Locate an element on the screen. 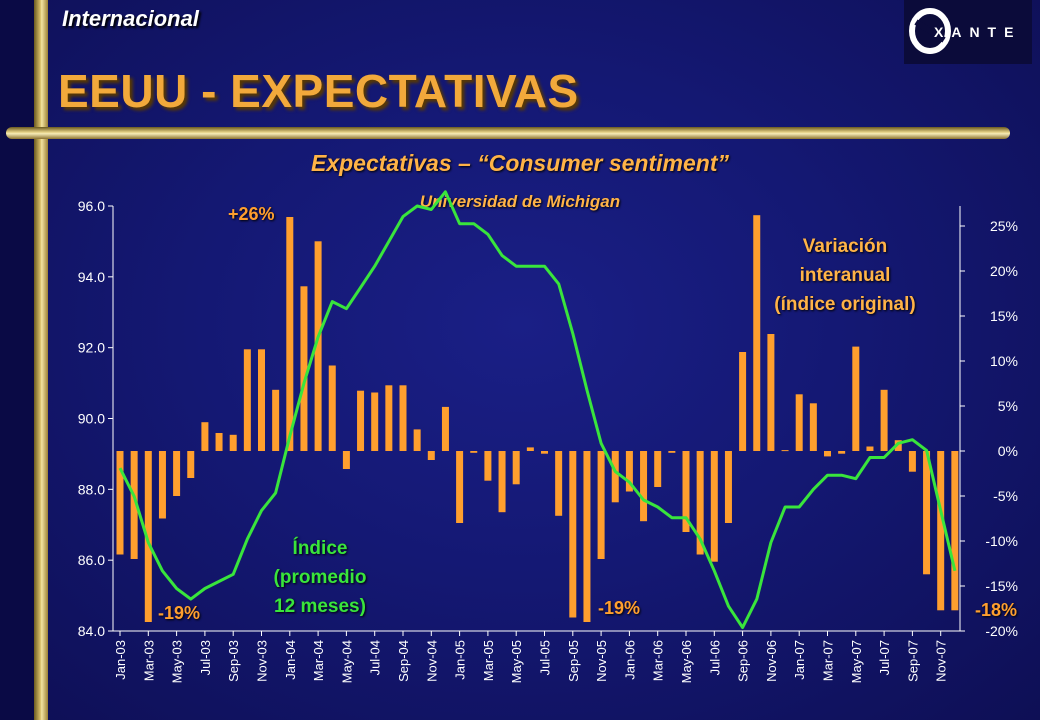  x-tick-label: Mar-03 is located at coordinates (148, 660).